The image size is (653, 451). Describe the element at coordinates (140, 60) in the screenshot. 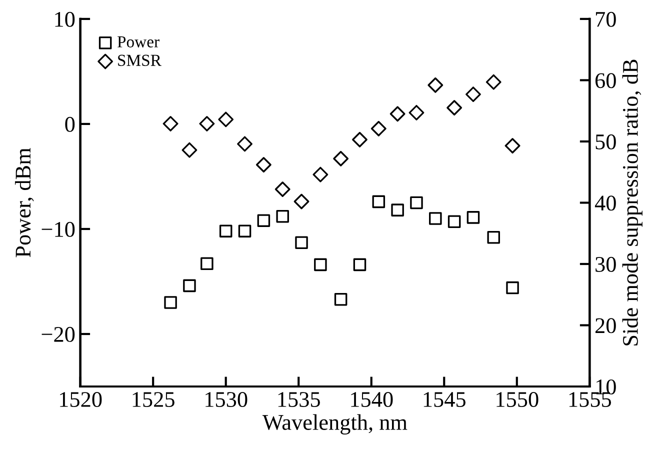

I see `legend-label: SMSR` at that location.